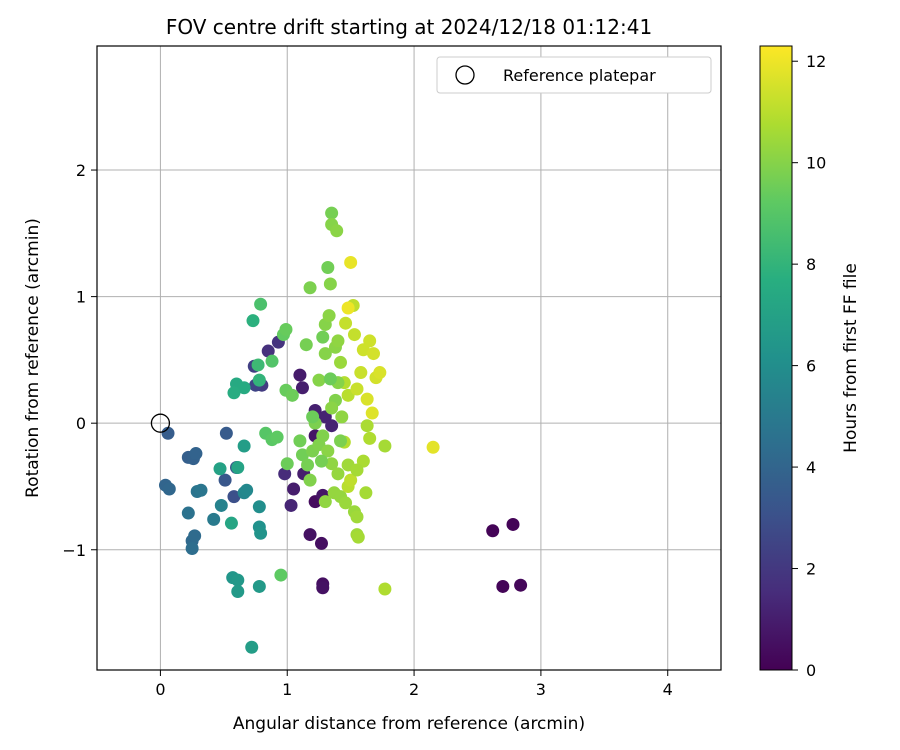 The height and width of the screenshot is (750, 900). I want to click on x-axis-ticks: 0 1 2 3 4, so click(414, 684).